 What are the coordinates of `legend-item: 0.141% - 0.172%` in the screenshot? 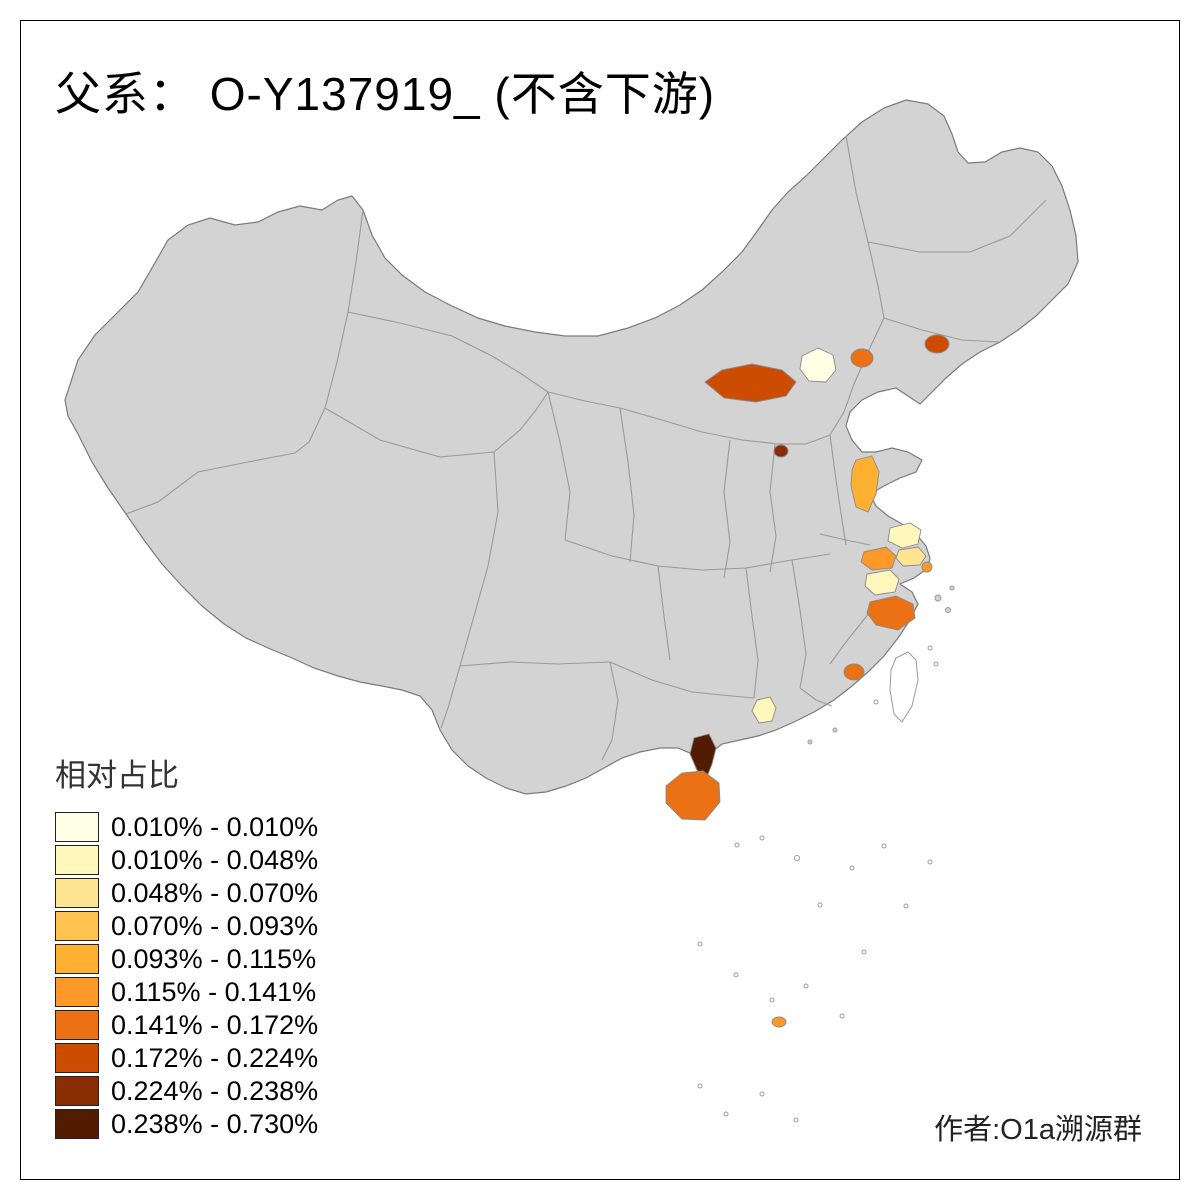 It's located at (187, 1024).